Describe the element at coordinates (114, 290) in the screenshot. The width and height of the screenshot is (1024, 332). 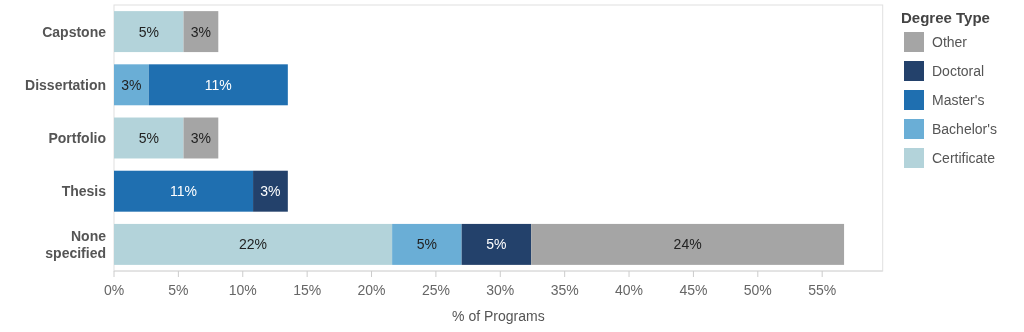
I see `x-tick-label: 0%` at that location.